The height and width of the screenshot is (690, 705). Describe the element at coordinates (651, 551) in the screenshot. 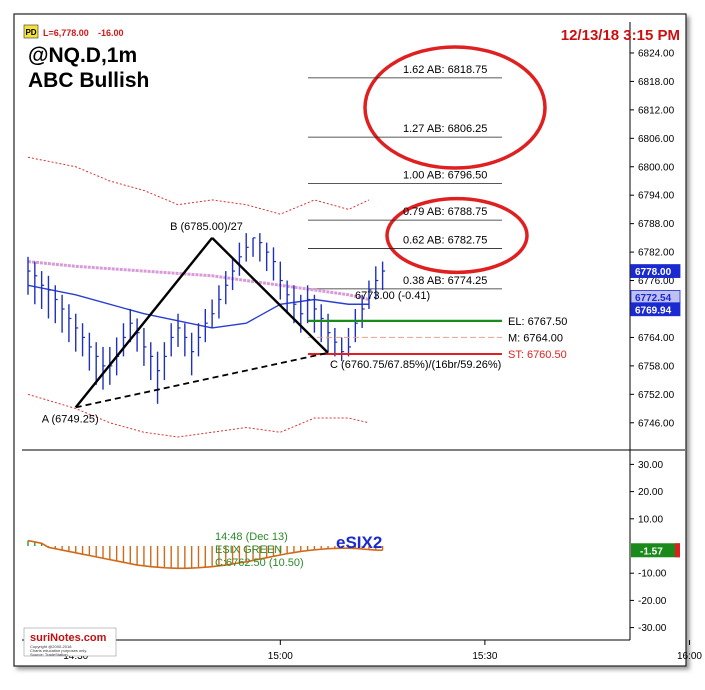

I see `osc-value-tag-label: -1.57` at that location.